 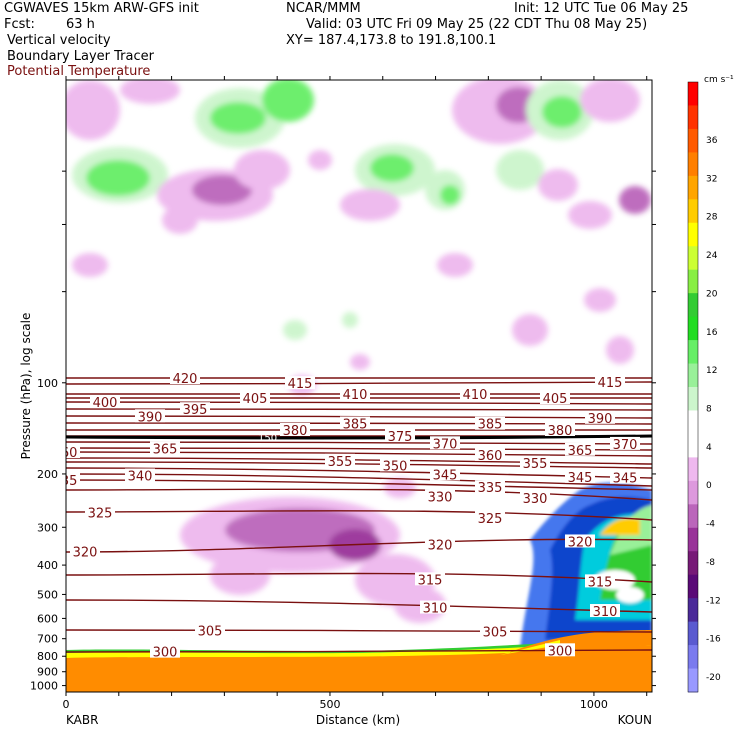 What do you see at coordinates (490, 519) in the screenshot?
I see `theta-label: 325` at bounding box center [490, 519].